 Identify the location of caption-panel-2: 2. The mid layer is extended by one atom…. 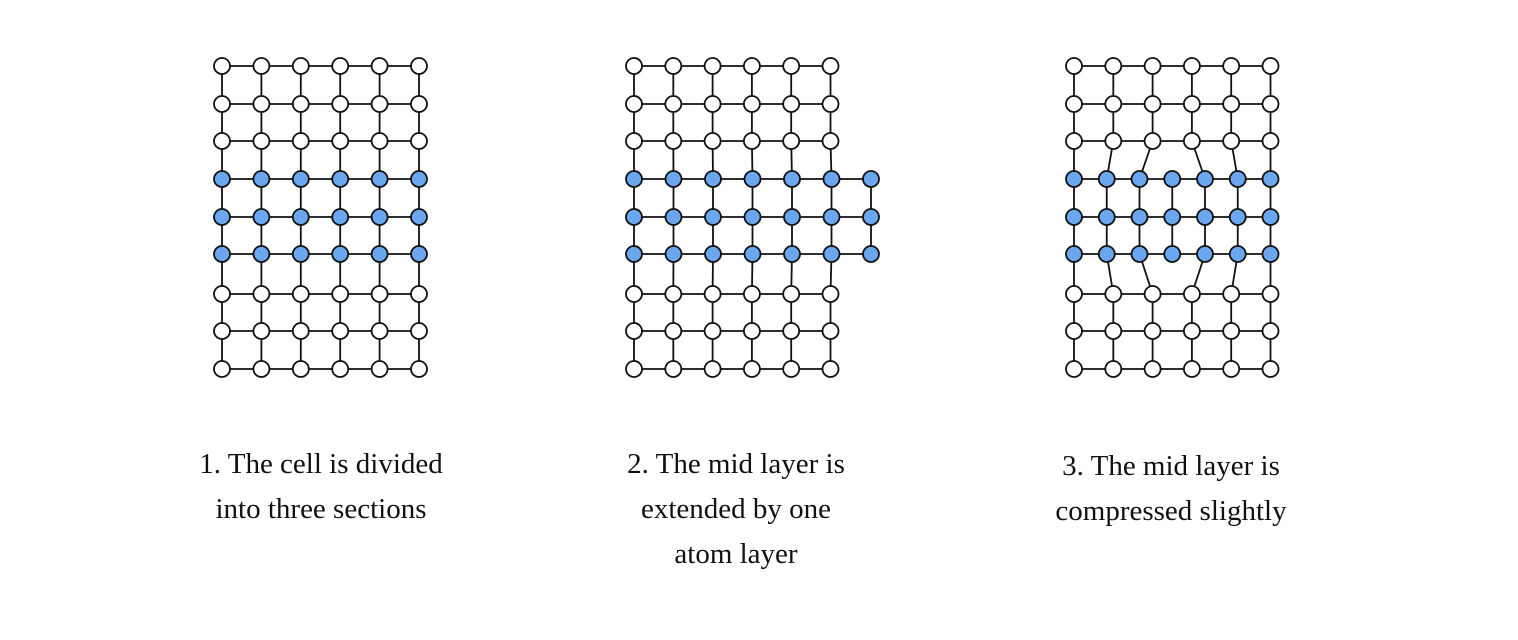
(736, 509).